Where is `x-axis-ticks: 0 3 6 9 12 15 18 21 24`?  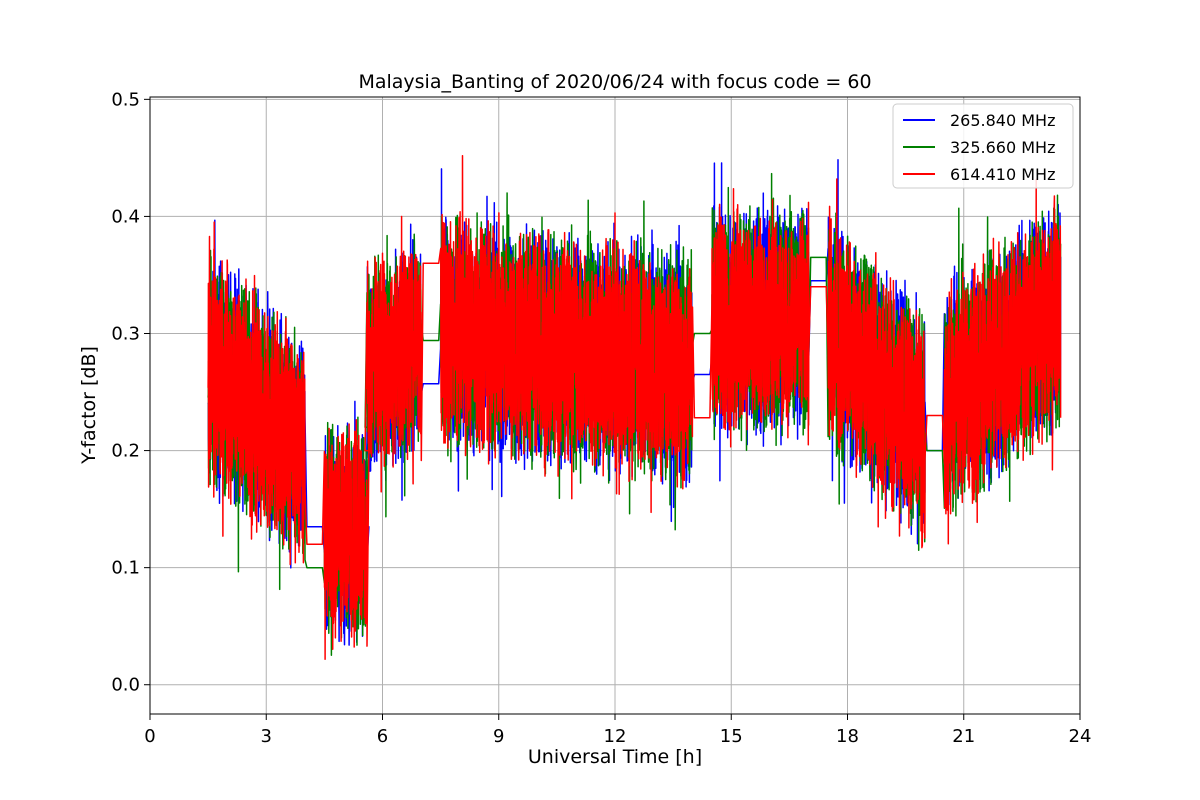 x-axis-ticks: 0 3 6 9 12 15 18 21 24 is located at coordinates (617, 730).